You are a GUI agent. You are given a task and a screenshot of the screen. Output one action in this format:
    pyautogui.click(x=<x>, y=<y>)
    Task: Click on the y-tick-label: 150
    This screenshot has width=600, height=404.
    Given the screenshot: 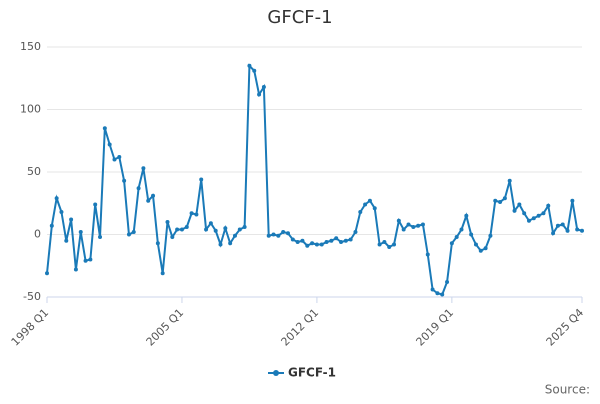 What is the action you would take?
    pyautogui.click(x=30, y=46)
    